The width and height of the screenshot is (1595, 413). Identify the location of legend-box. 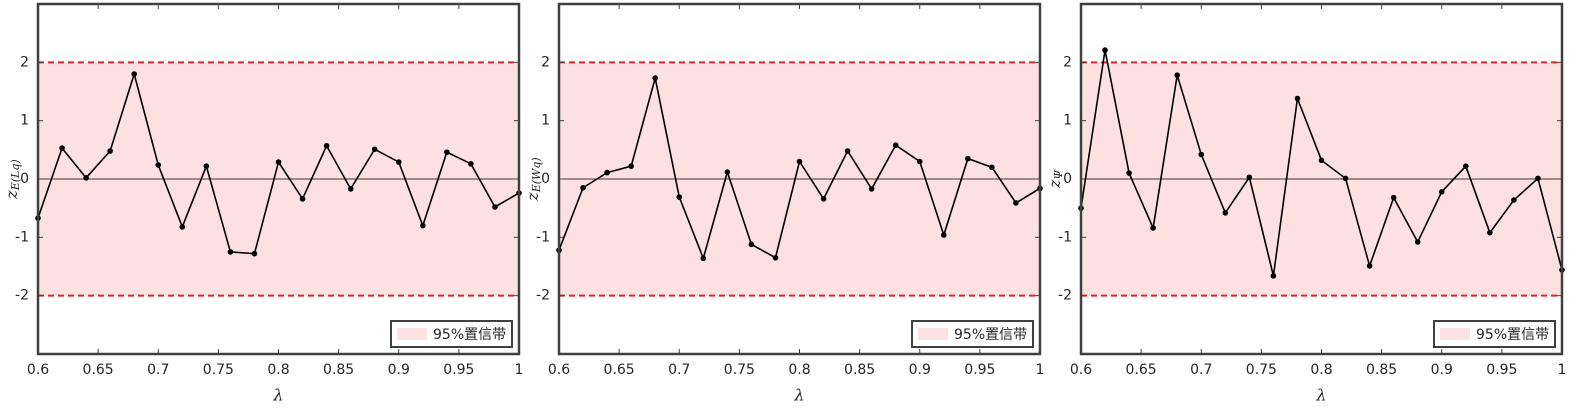
(972, 334).